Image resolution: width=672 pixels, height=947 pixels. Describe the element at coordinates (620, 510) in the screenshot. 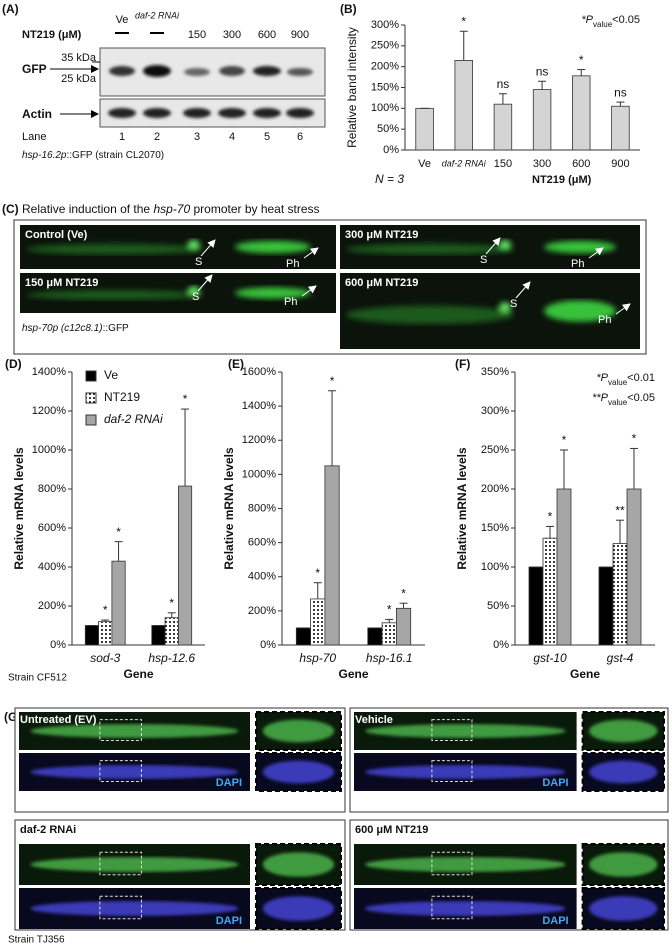

I see `significance: **` at that location.